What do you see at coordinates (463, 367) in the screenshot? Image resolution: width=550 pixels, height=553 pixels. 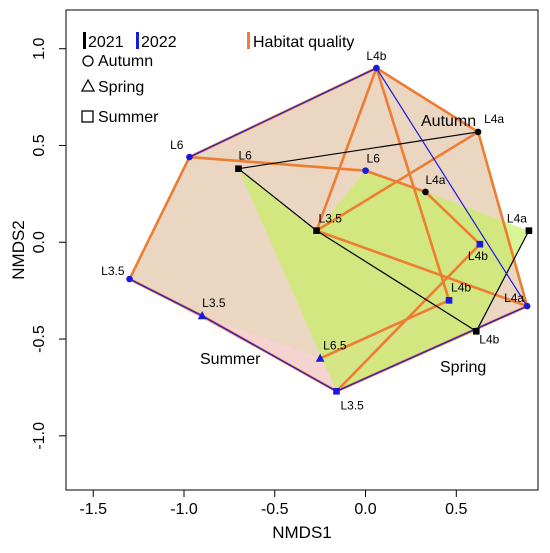 I see `region-label-spring: Spring` at bounding box center [463, 367].